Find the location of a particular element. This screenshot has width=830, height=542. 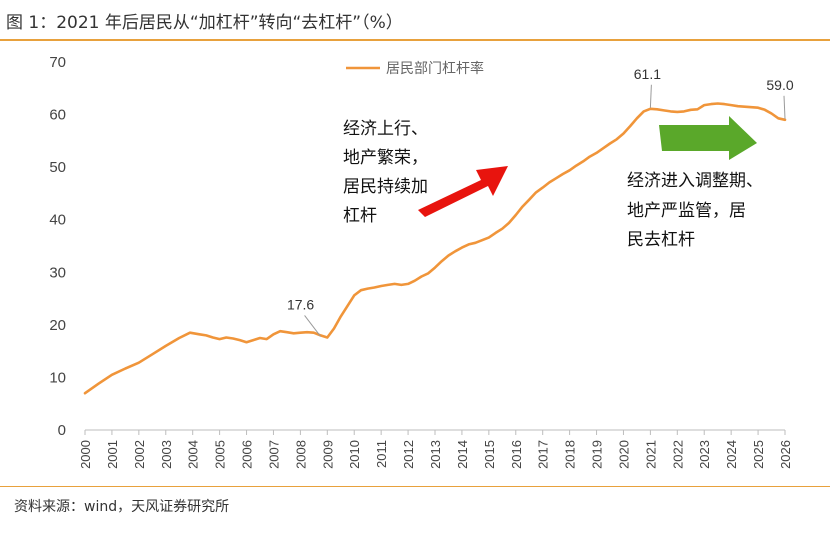

note-leverage-up: 经济上行、 地产繁荣， 居民持续加 杠杆 is located at coordinates (385, 172).